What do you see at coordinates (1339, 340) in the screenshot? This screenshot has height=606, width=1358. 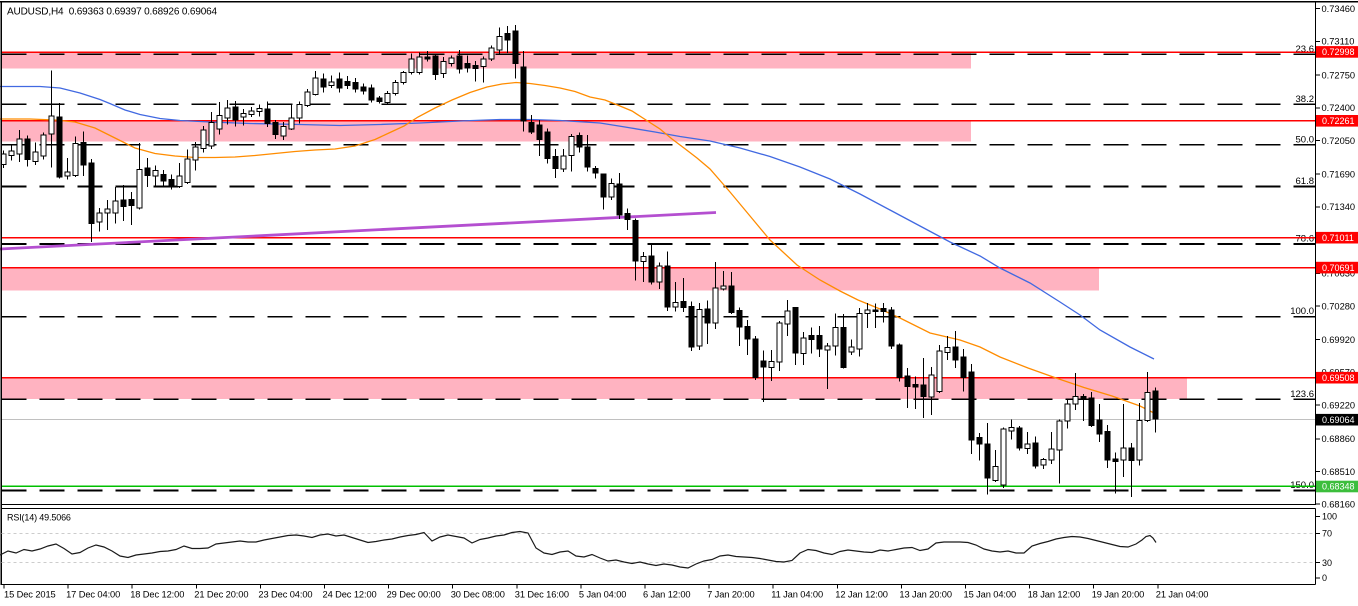 I see `svg-text: 0.69920` at bounding box center [1339, 340].